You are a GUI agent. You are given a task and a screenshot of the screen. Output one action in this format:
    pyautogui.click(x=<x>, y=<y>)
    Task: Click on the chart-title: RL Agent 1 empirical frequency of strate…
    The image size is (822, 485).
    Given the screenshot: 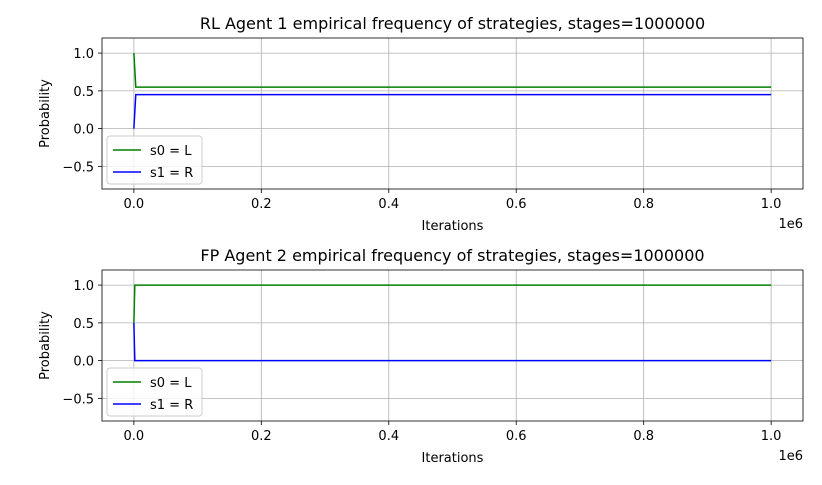 What is the action you would take?
    pyautogui.click(x=452, y=23)
    